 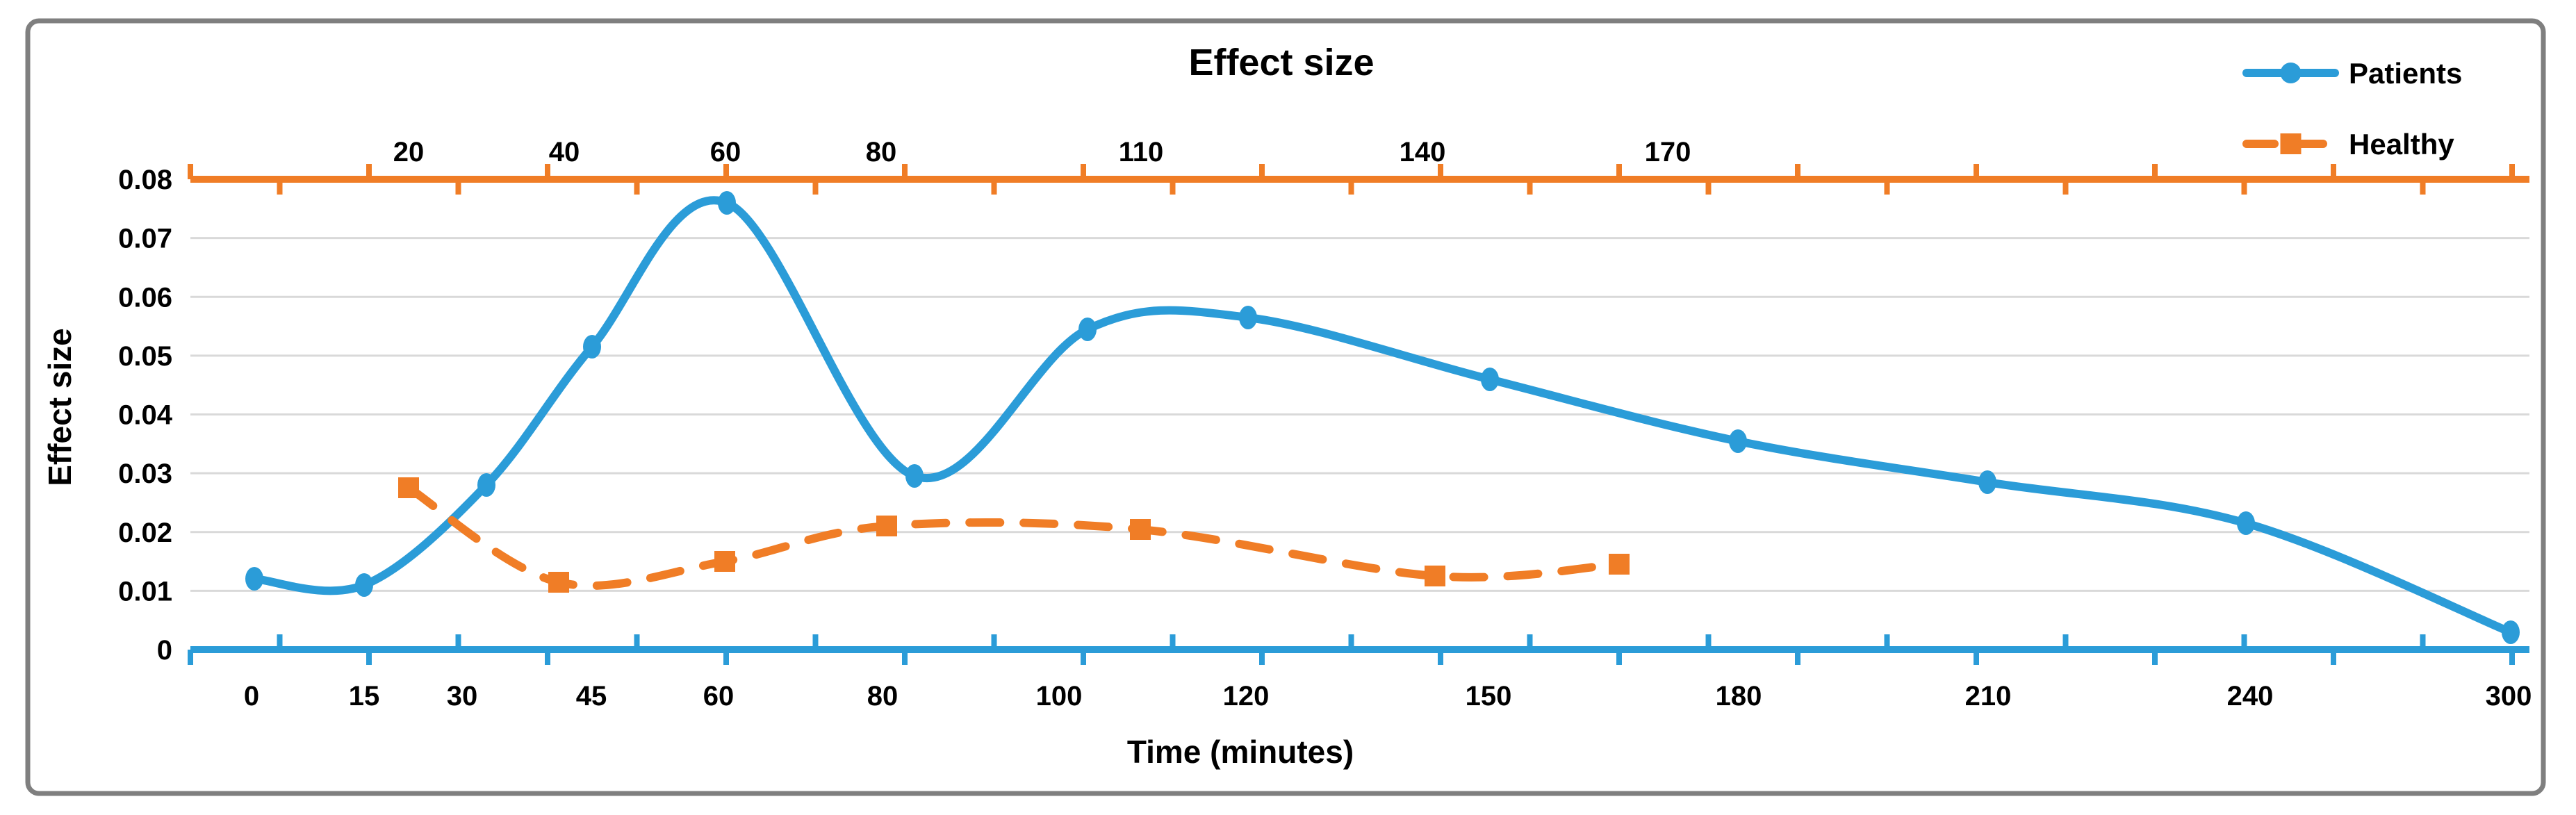 What do you see at coordinates (1423, 152) in the screenshot?
I see `top-x-tick-label: 140` at bounding box center [1423, 152].